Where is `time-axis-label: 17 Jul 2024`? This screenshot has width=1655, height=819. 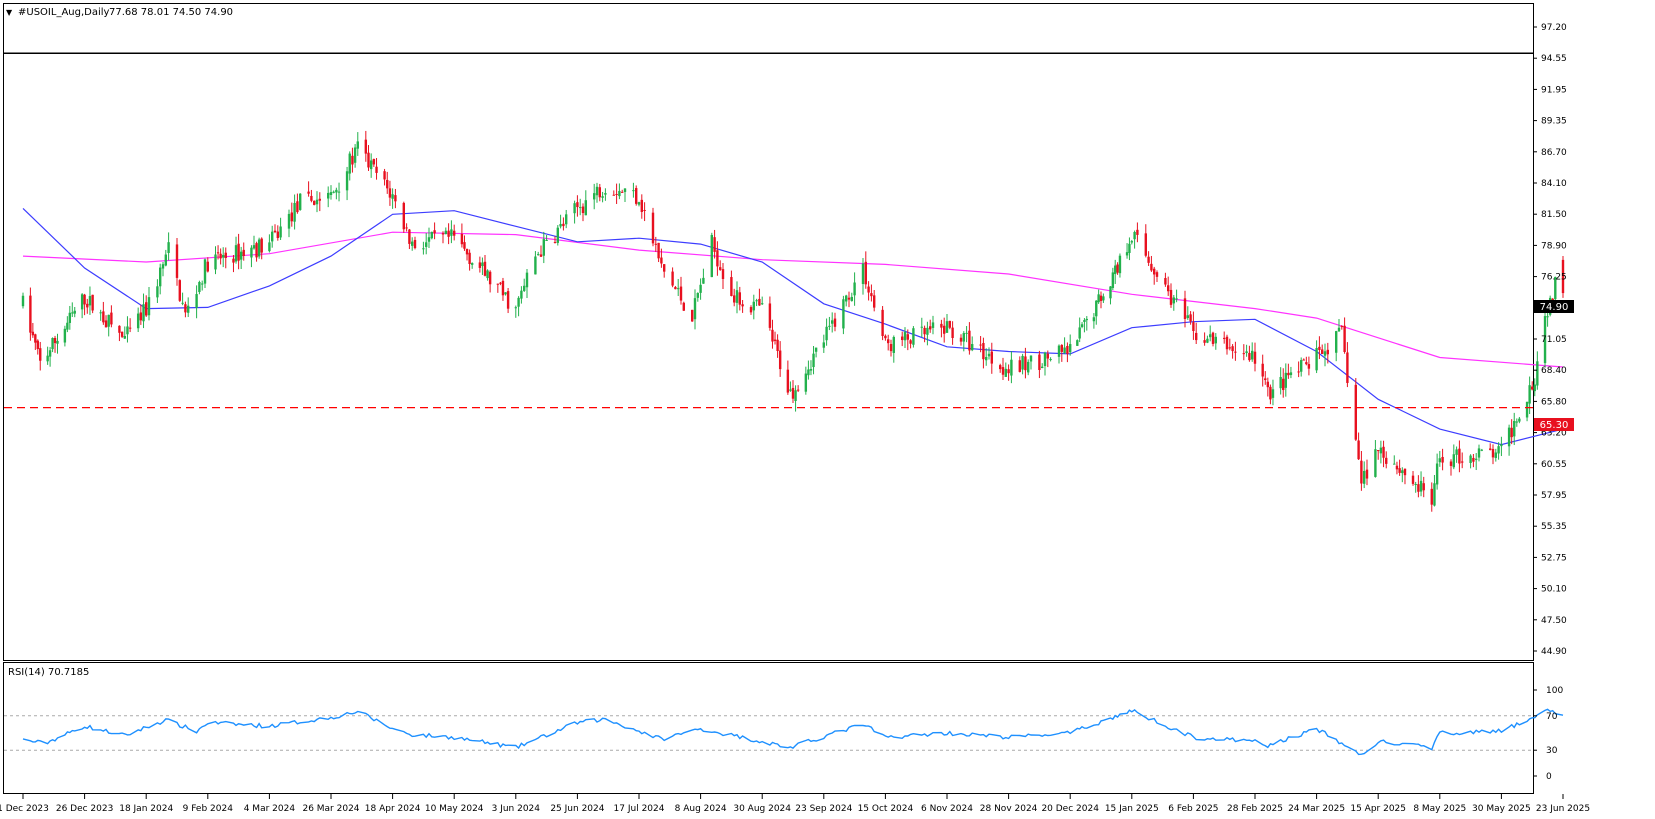 time-axis-label: 17 Jul 2024 is located at coordinates (639, 809).